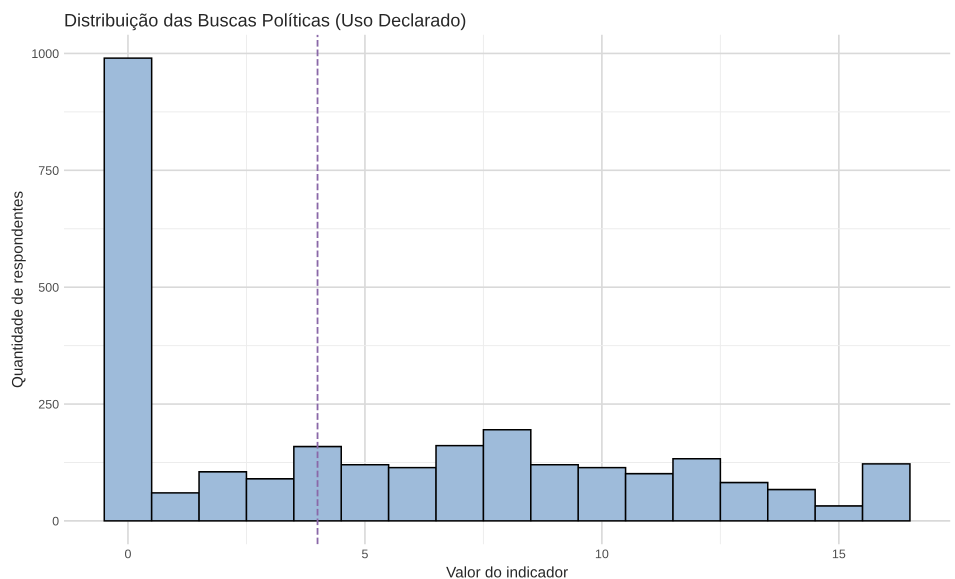 The image size is (955, 579). What do you see at coordinates (365, 554) in the screenshot?
I see `x-tick-label: 5` at bounding box center [365, 554].